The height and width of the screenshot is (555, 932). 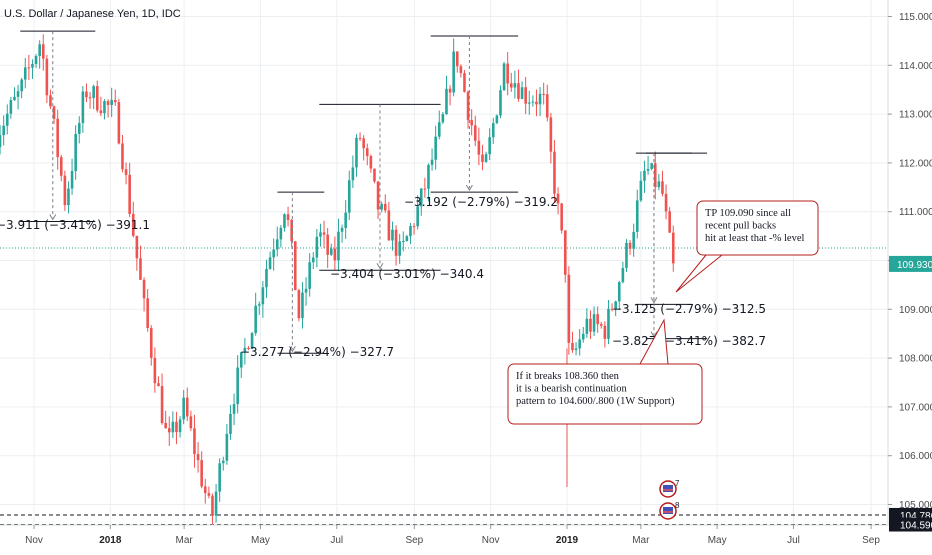 I want to click on pullback-measure: −3.277 (−2.94%) −327.7, so click(x=317, y=275).